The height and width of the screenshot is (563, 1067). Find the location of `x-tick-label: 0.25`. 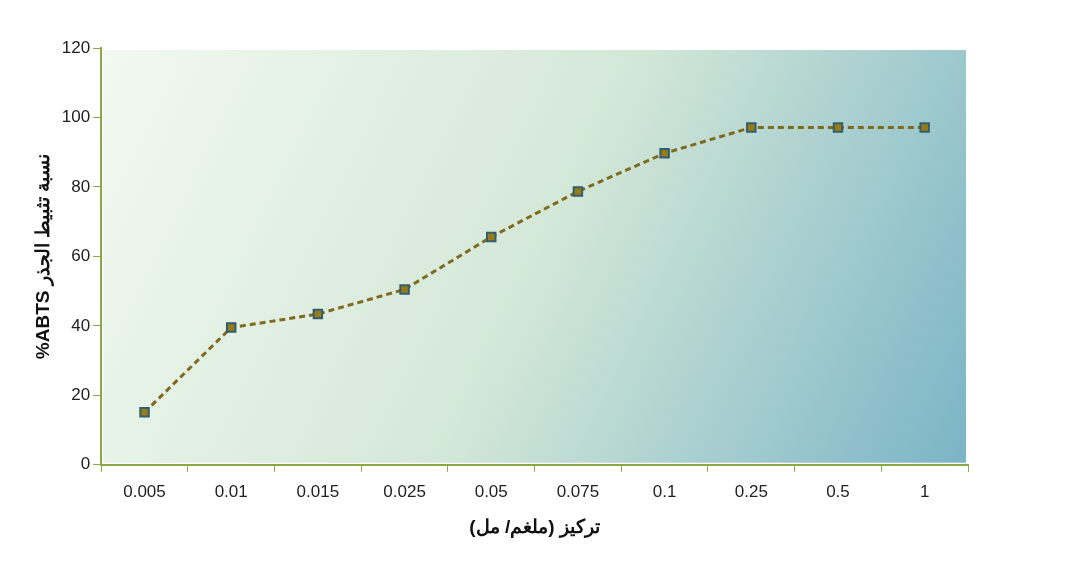

x-tick-label: 0.25 is located at coordinates (751, 491).